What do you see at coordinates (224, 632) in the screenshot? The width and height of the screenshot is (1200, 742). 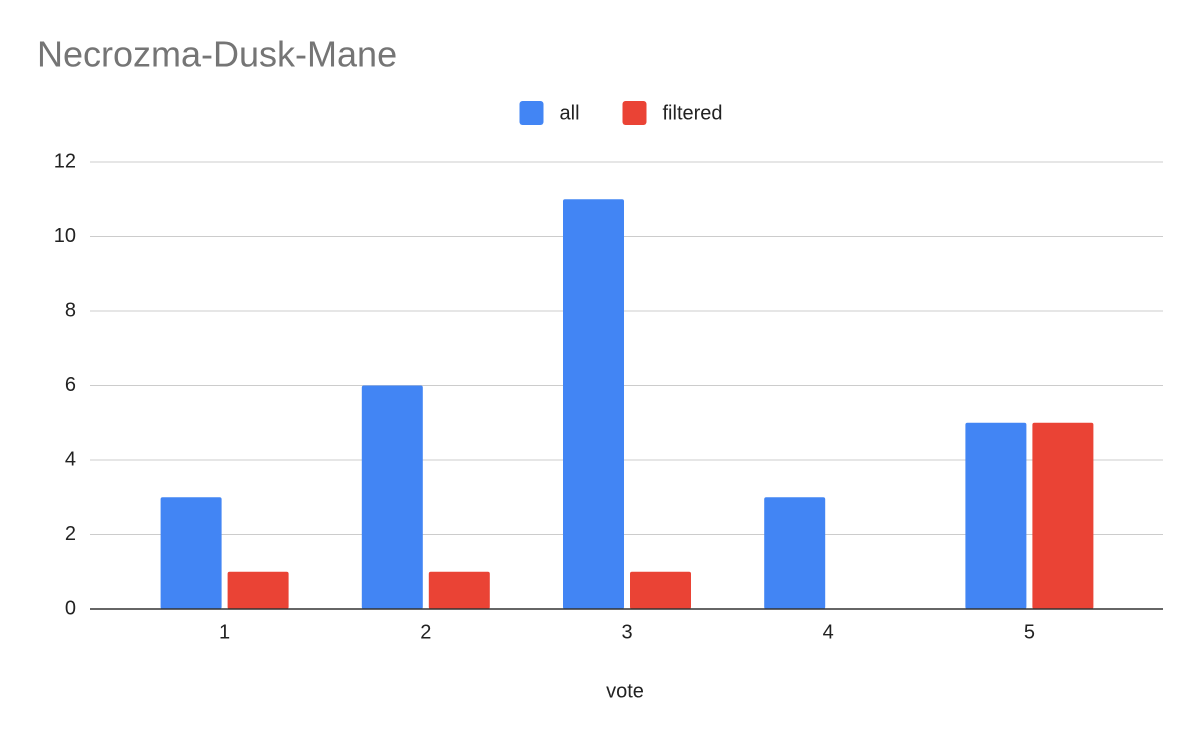 I see `x-tick-label: 1` at bounding box center [224, 632].